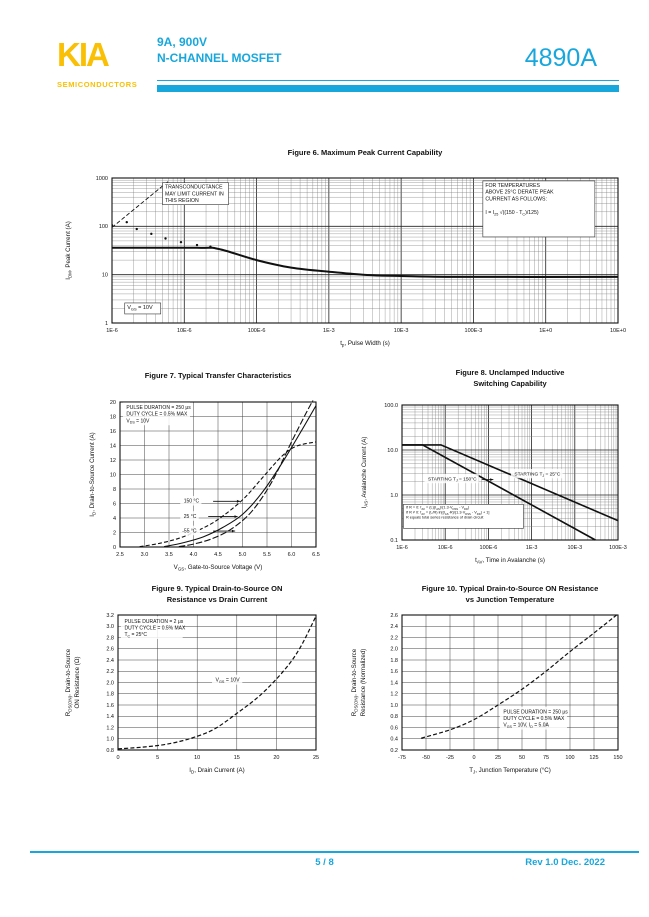 This screenshot has width=649, height=917. Describe the element at coordinates (565, 862) in the screenshot. I see `revision-label: Rev 1.0 Dec. 2022` at that location.